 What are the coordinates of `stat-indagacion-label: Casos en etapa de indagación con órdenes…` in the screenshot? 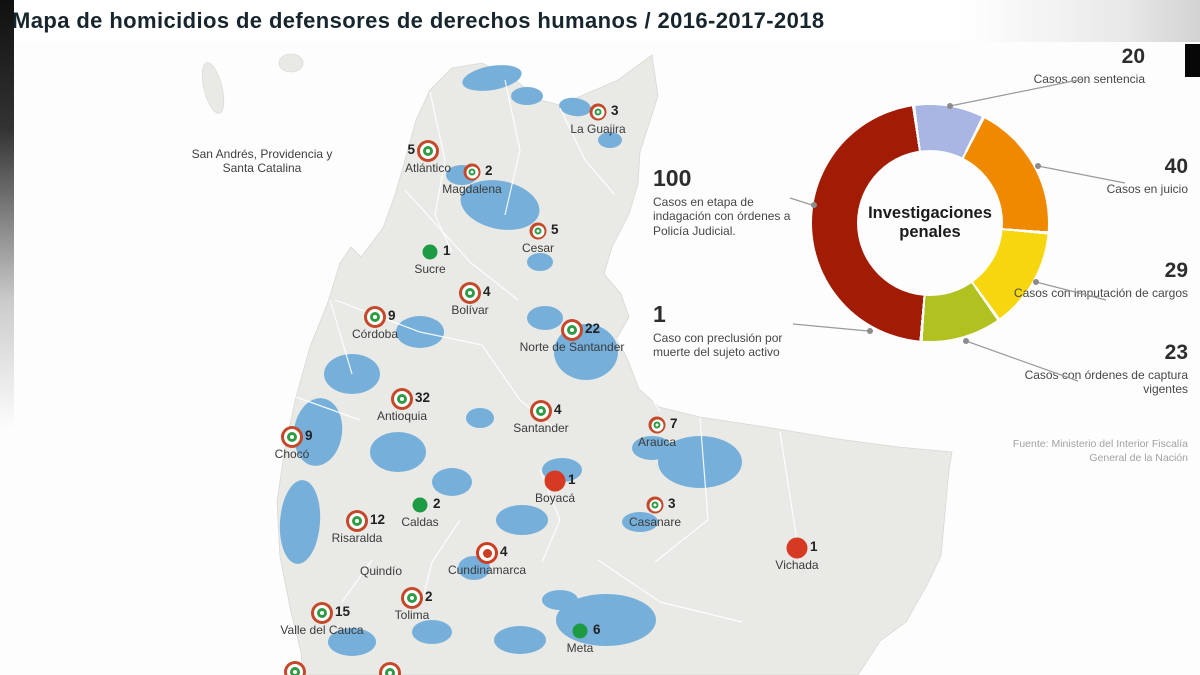 It's located at (722, 216).